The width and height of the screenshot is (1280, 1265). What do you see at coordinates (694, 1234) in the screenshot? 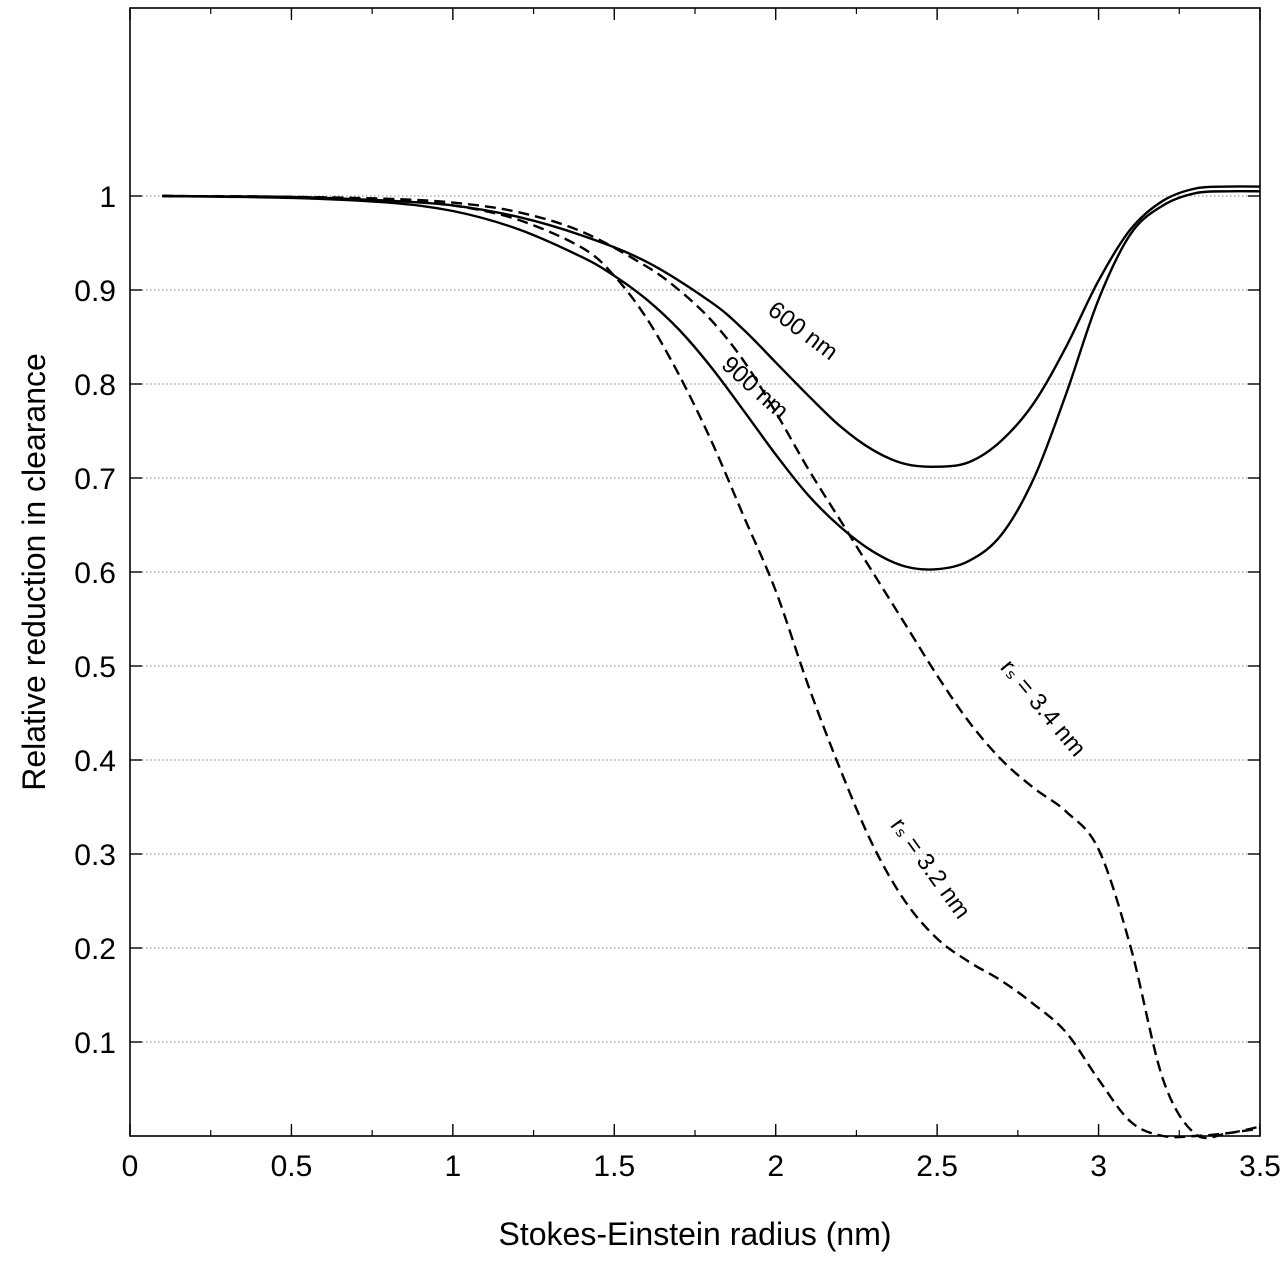
I see `x-axis-title: Stokes-Einstein radius (nm)` at bounding box center [694, 1234].